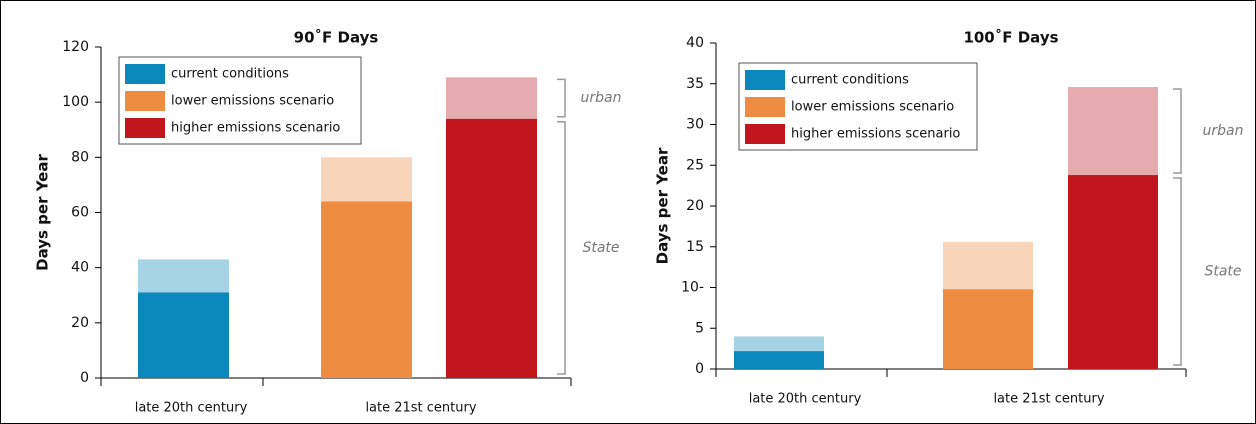  I want to click on y-tick-label: 35, so click(695, 84).